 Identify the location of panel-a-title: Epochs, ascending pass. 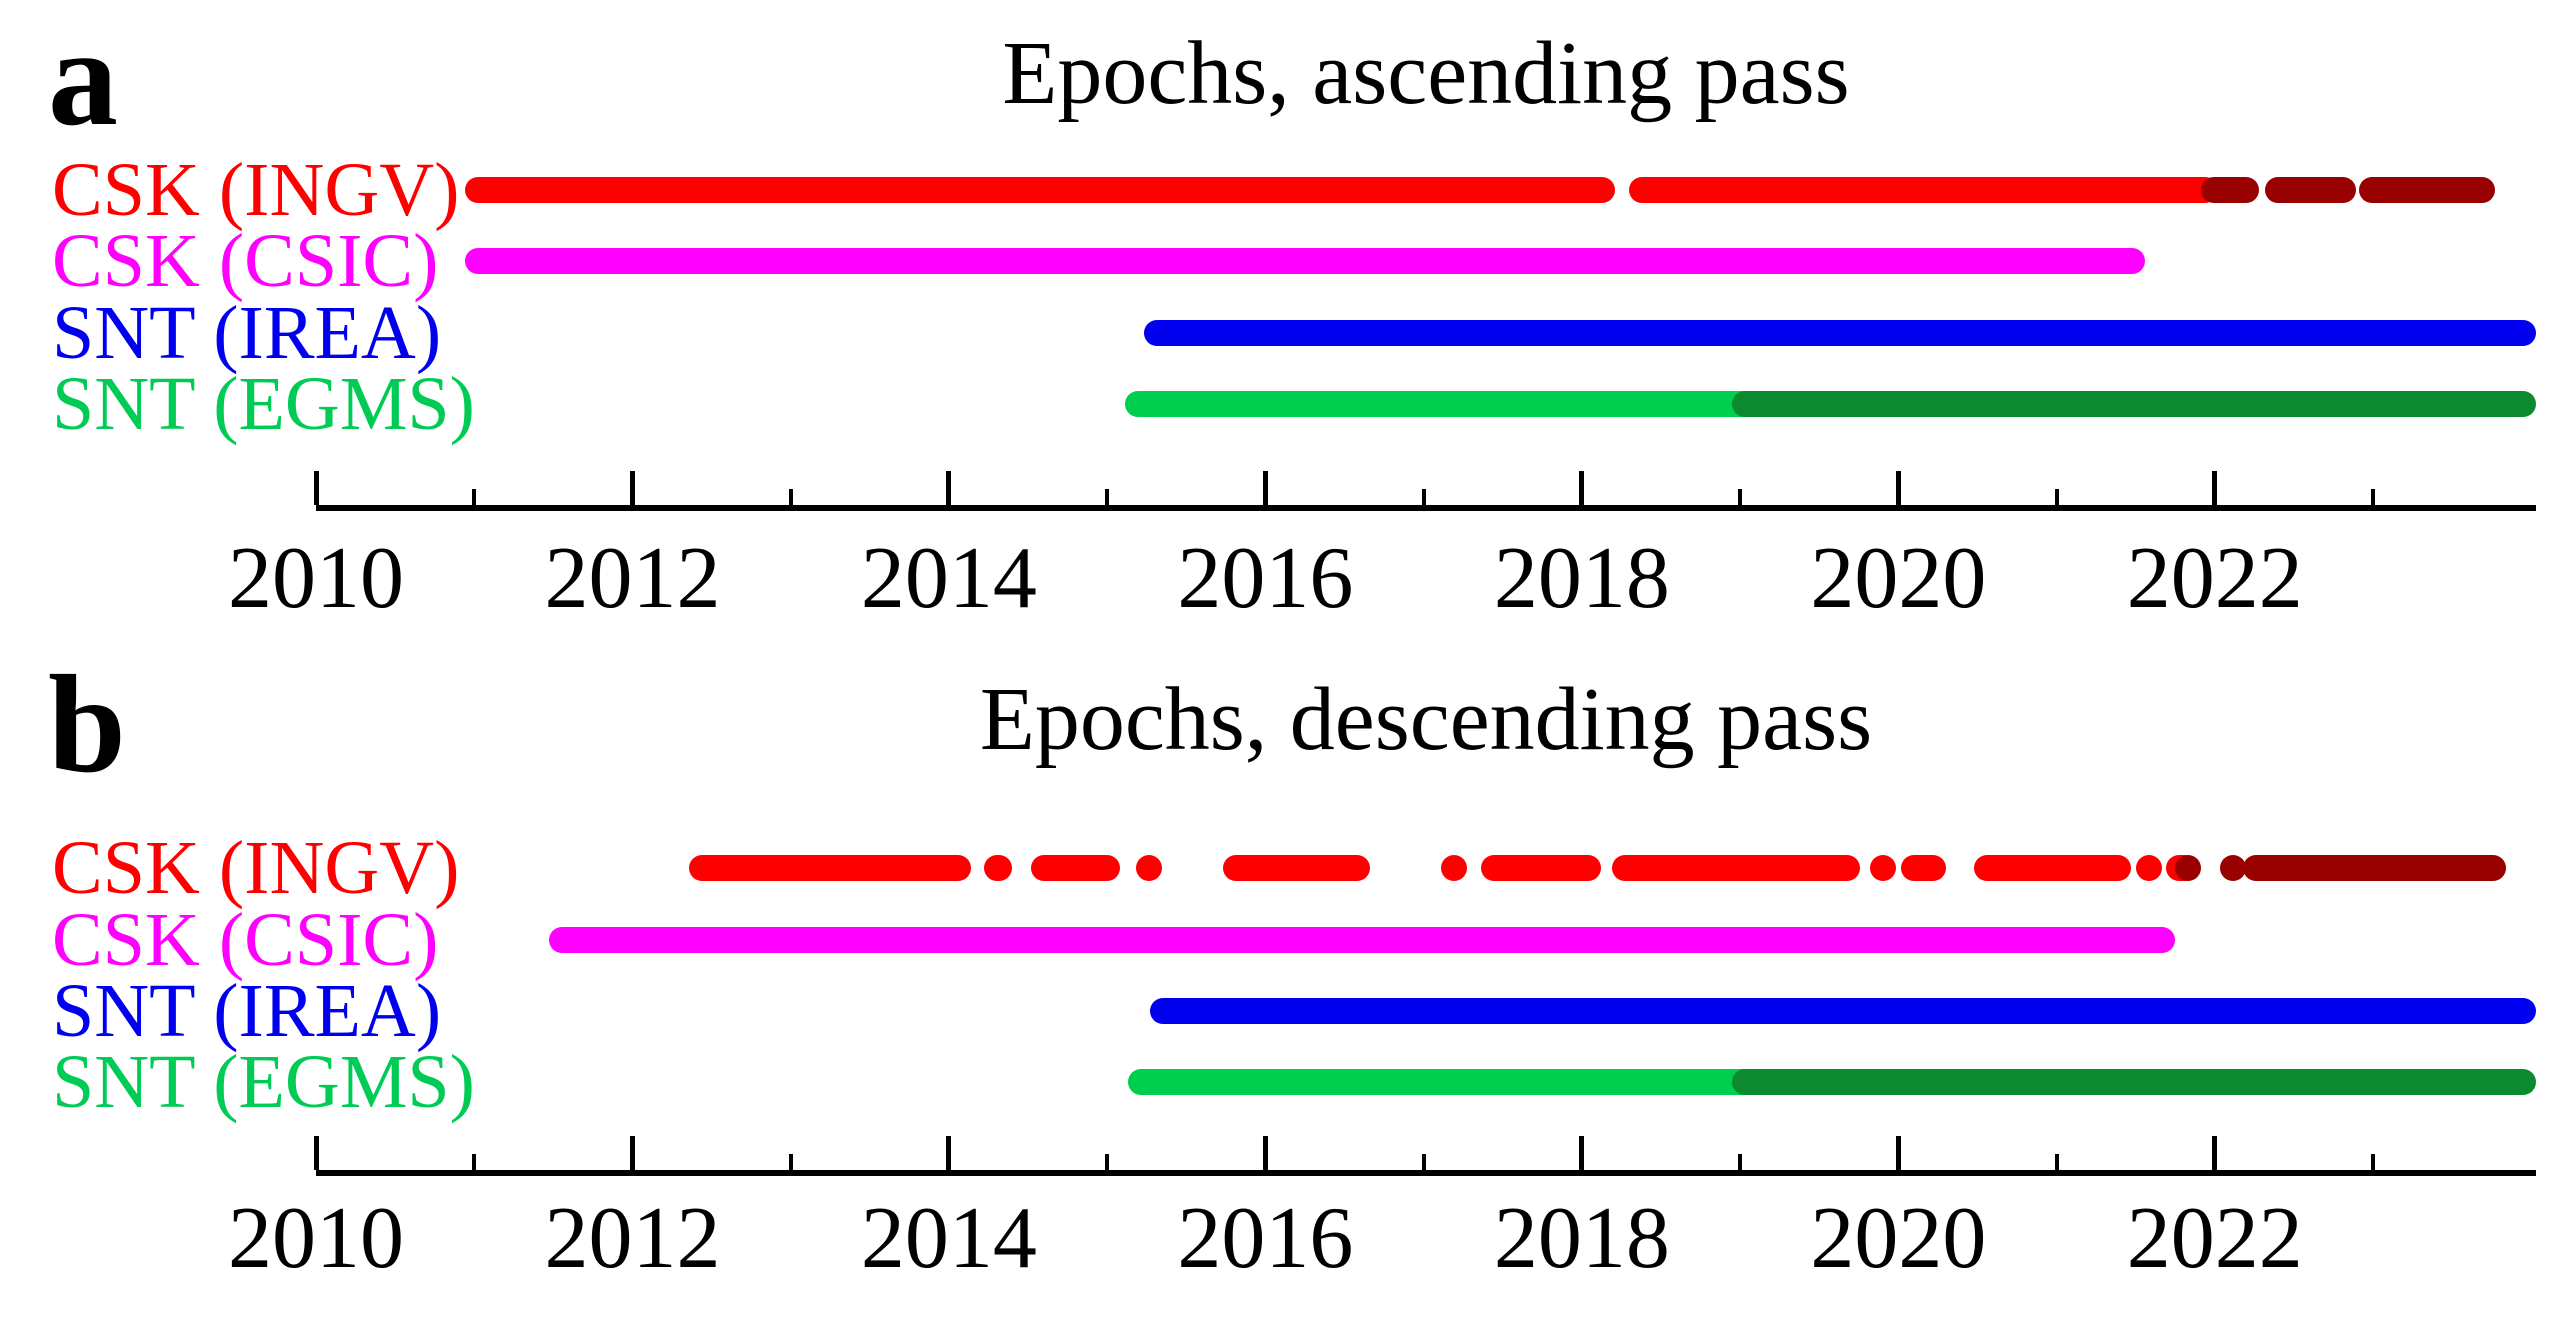
(1426, 73).